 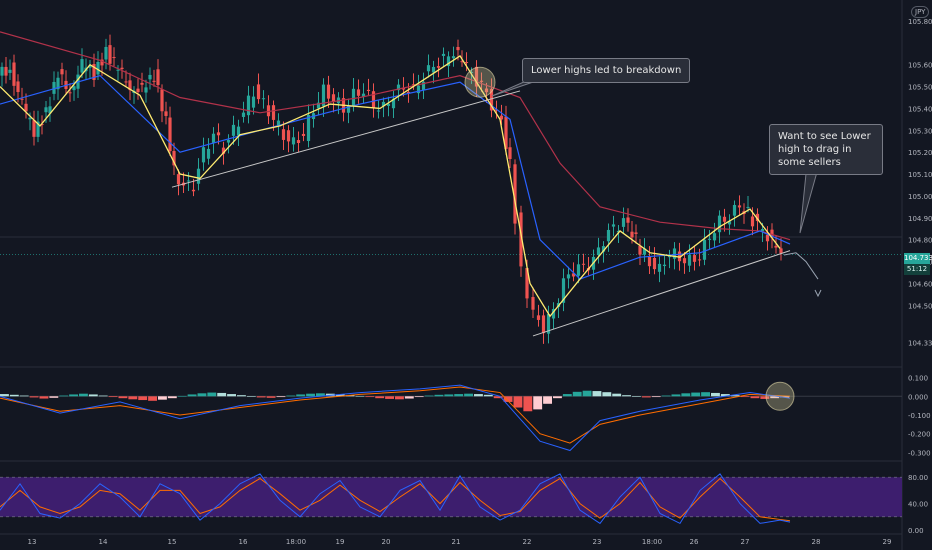 I want to click on macd-tick-label: 0.000, so click(x=918, y=397).